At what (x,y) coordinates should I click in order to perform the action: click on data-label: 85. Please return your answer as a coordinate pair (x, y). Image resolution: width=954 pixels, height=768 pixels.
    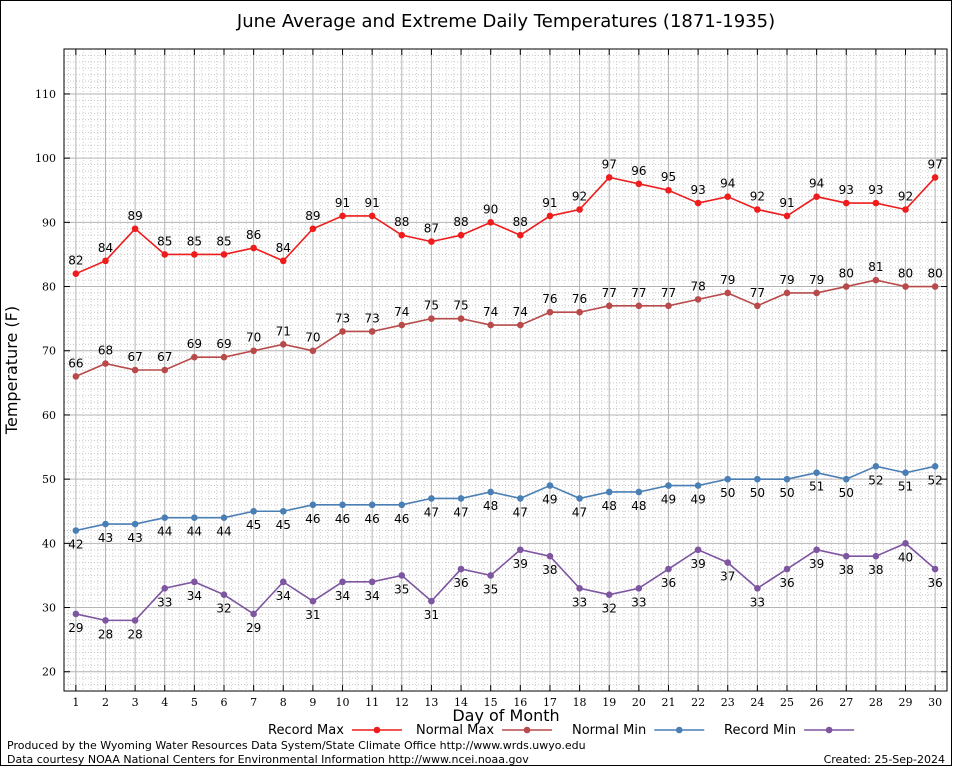
    Looking at the image, I should click on (194, 241).